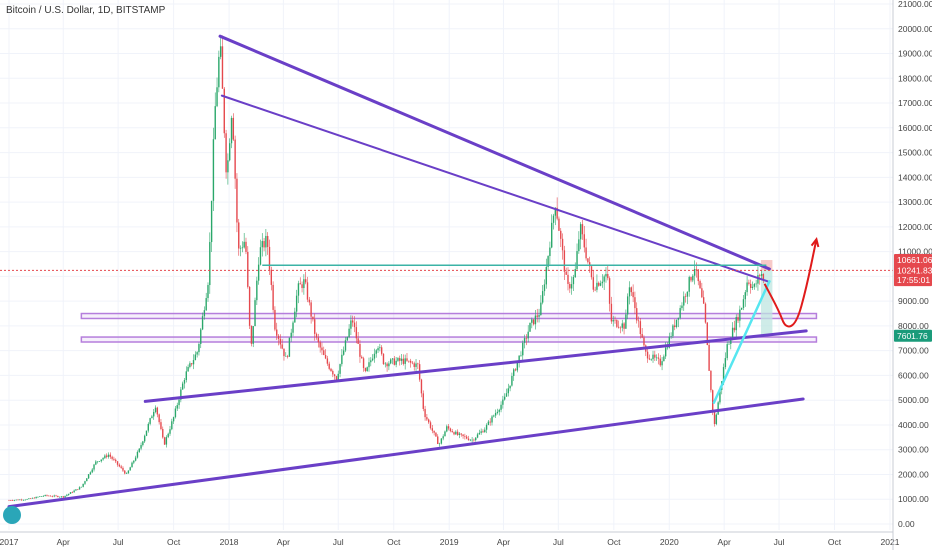  What do you see at coordinates (790, 283) in the screenshot?
I see `projection-path` at bounding box center [790, 283].